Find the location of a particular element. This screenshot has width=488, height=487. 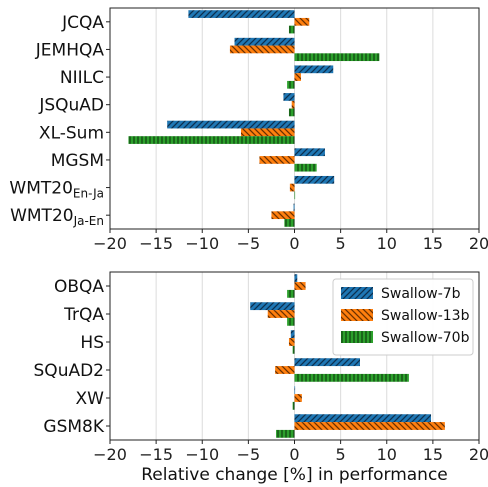

category-label: HS is located at coordinates (92, 343).